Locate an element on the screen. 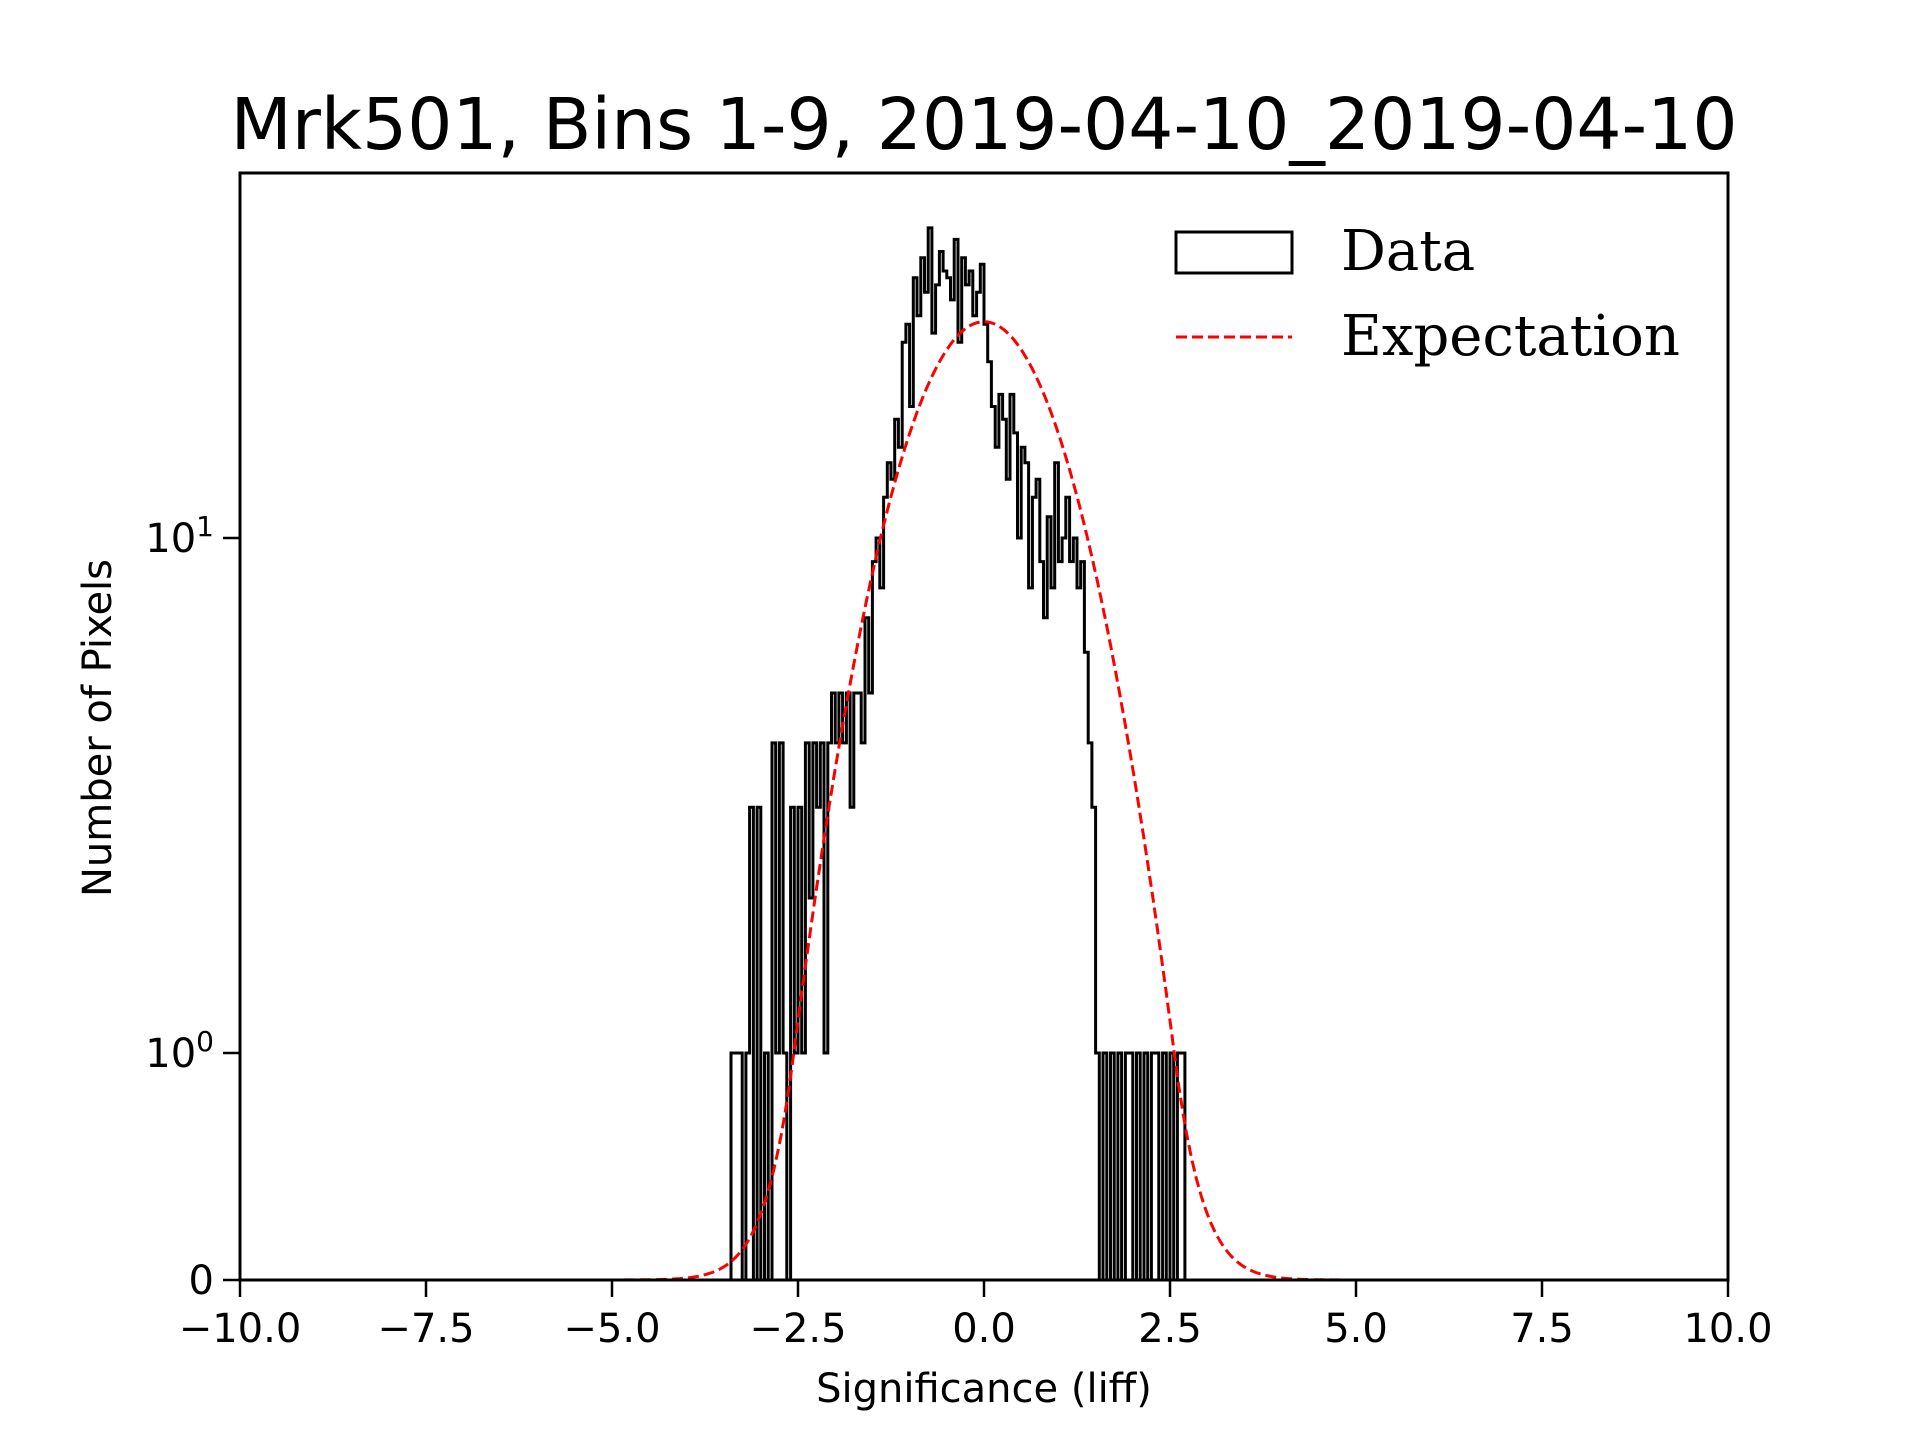  x-tick-label: −2.5 is located at coordinates (797, 1329).